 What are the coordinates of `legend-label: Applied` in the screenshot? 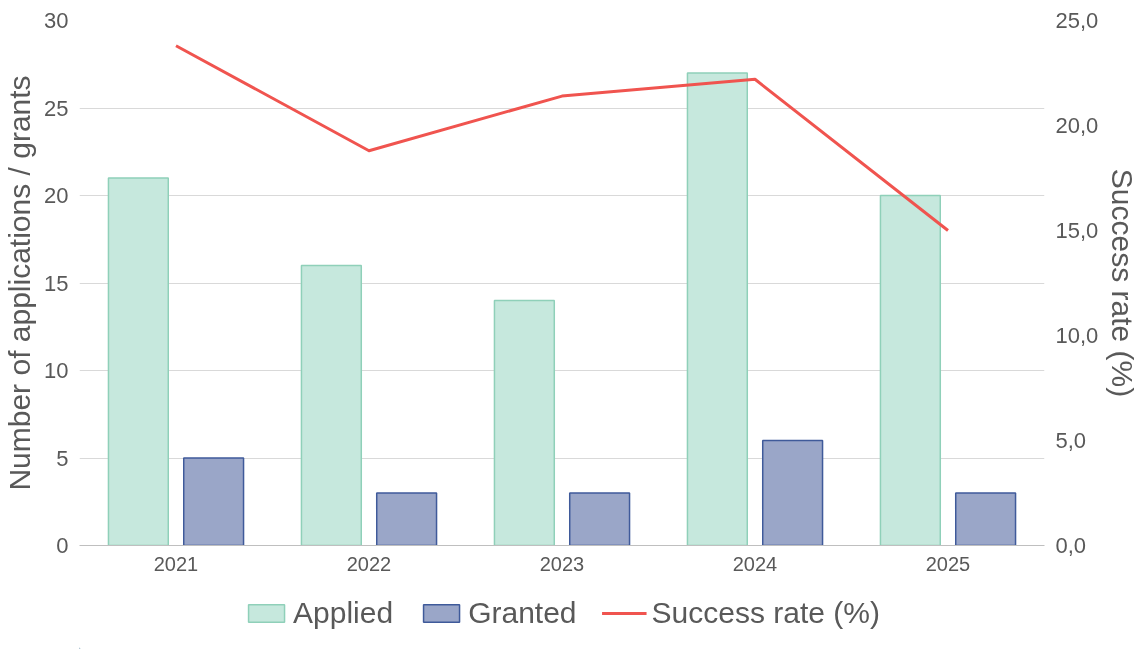 It's located at (343, 613).